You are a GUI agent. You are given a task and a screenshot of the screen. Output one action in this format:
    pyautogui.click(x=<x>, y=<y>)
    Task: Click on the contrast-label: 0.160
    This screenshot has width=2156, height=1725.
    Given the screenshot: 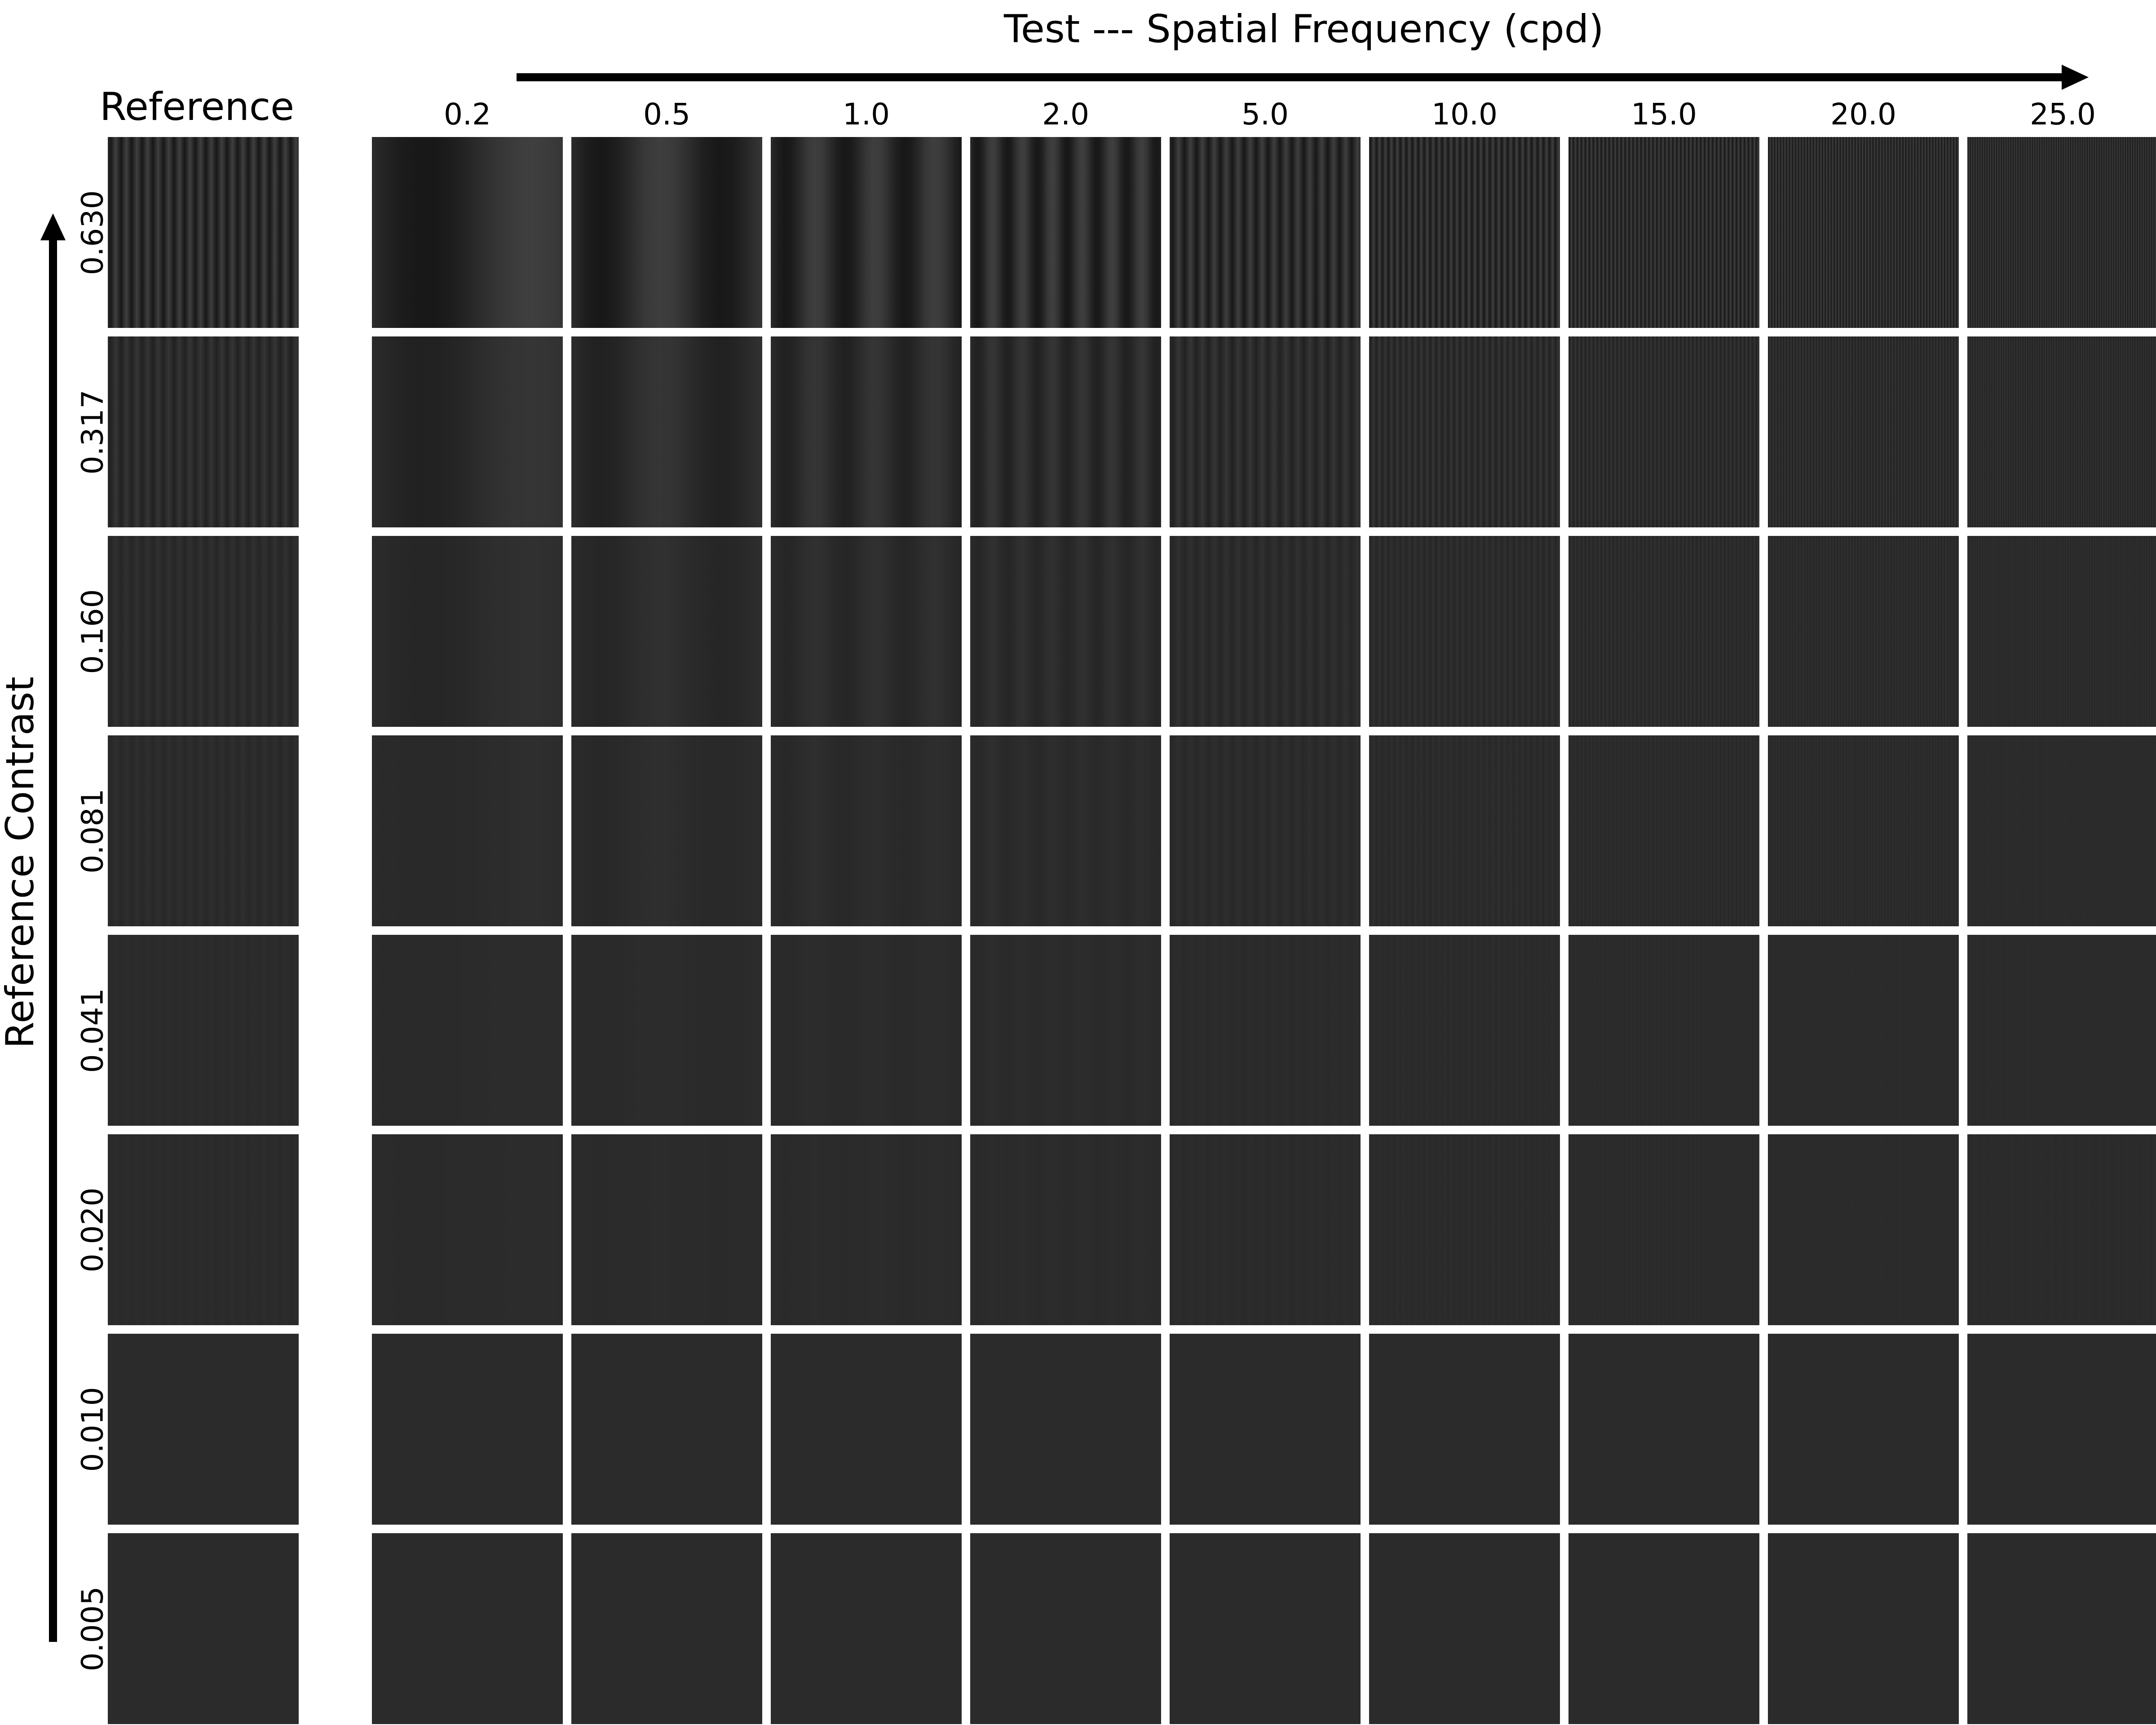 What is the action you would take?
    pyautogui.click(x=92, y=631)
    